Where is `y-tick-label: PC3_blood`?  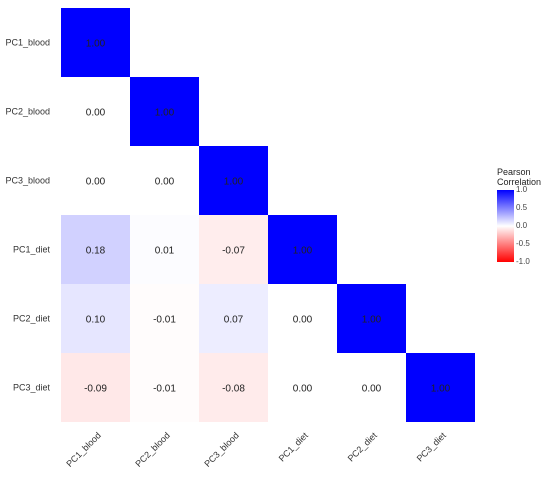 y-tick-label: PC3_blood is located at coordinates (27, 181).